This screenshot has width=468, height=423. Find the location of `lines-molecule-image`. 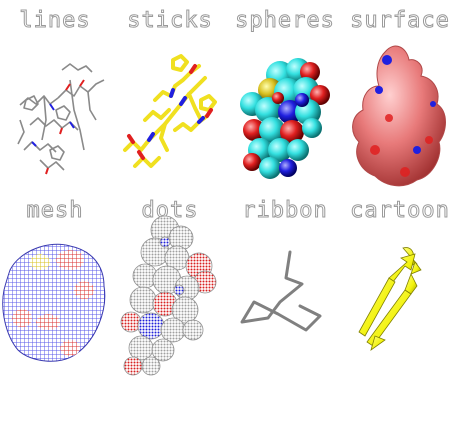

lines-molecule-image is located at coordinates (61, 119).